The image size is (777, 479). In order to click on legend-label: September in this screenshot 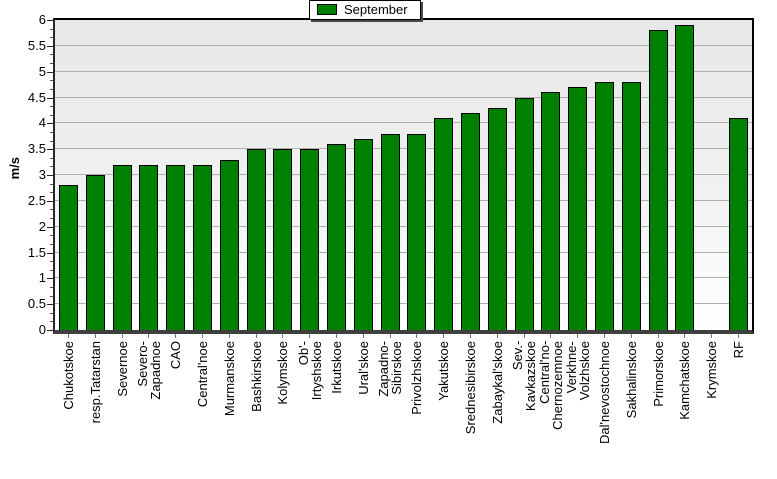, I will do `click(376, 9)`.